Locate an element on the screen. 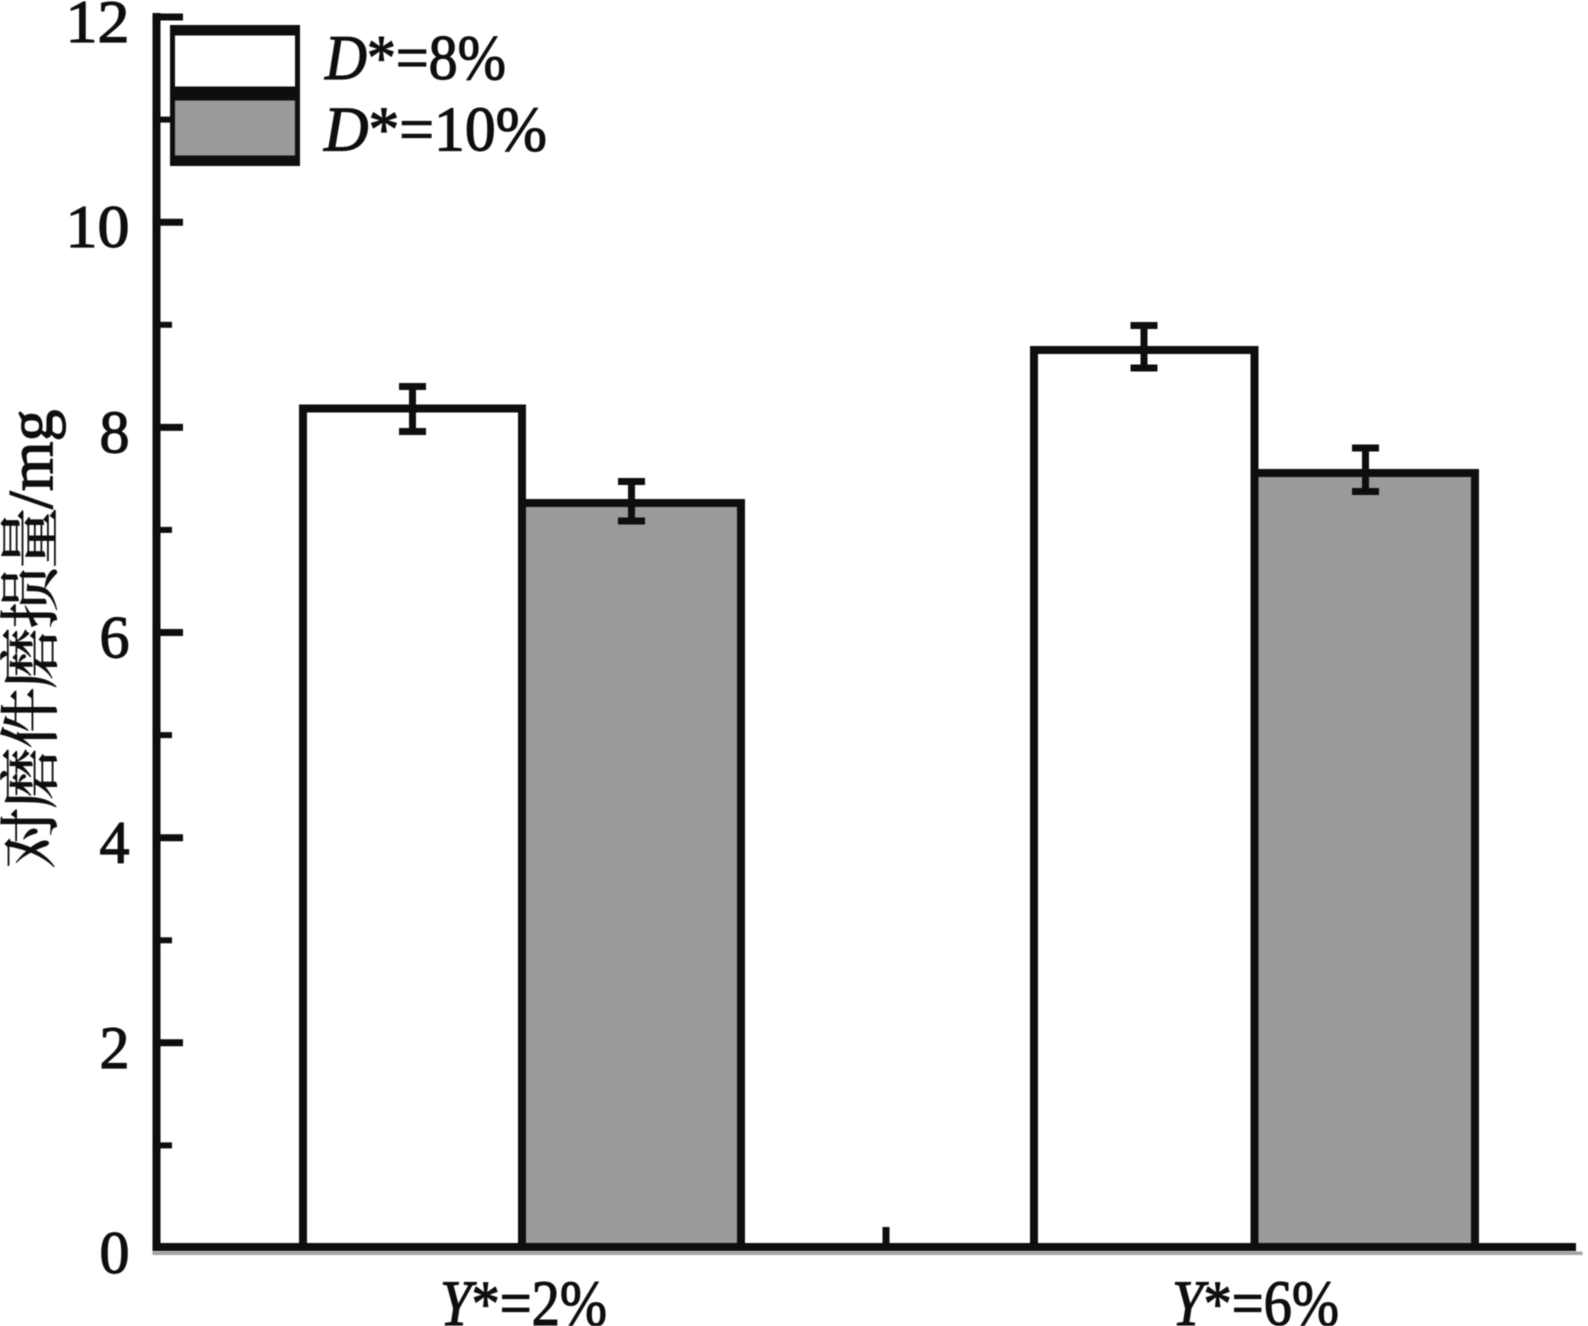 This screenshot has width=1588, height=1326. svg-text: 2 is located at coordinates (115, 1048).